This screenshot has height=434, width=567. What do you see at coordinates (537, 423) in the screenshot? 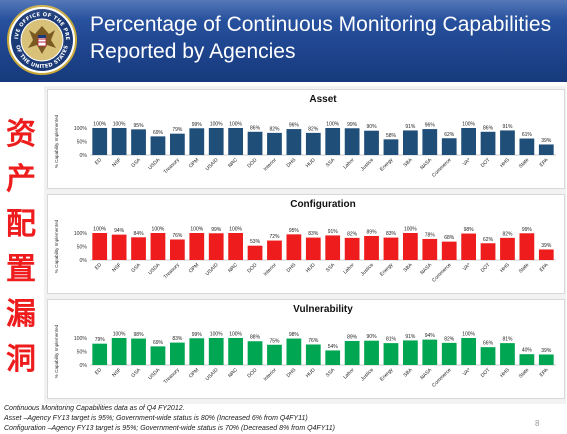
I see `slide-number: 8` at bounding box center [537, 423].